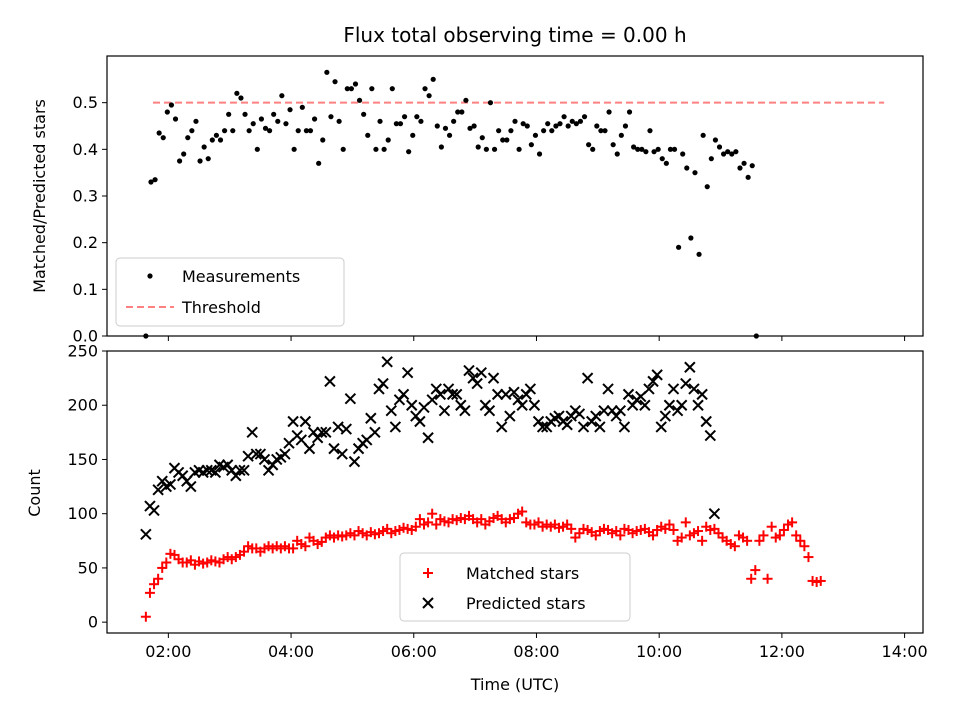 The height and width of the screenshot is (720, 960). I want to click on top-legend: Measurements Threshold, so click(230, 292).